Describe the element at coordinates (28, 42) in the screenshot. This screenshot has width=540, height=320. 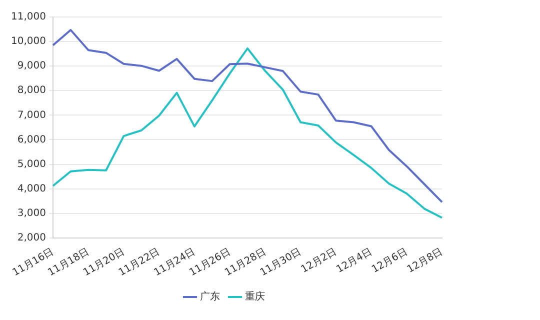
I see `y-tick-label: 10,000` at that location.